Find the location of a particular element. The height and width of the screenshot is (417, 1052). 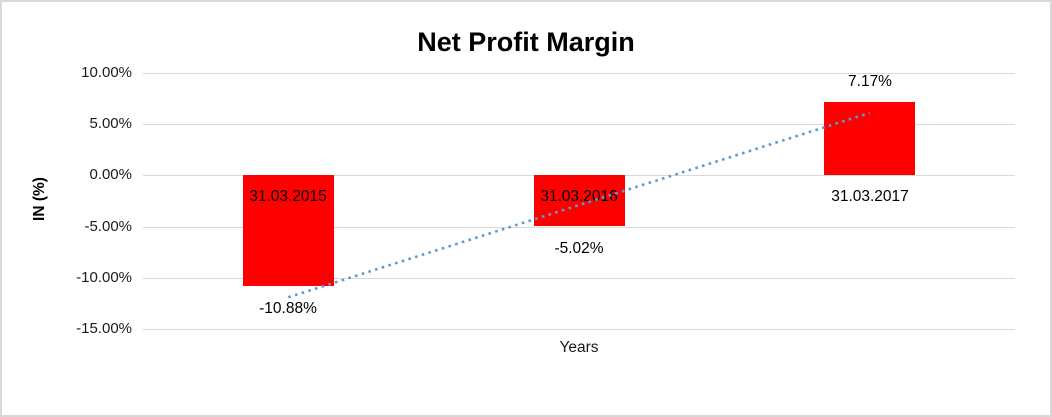

chart-title: Net Profit Margin is located at coordinates (526, 42).